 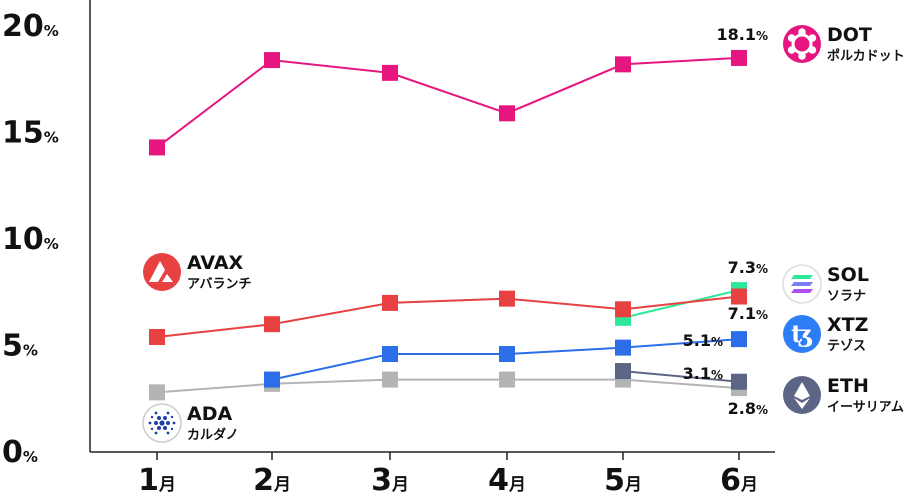 What do you see at coordinates (213, 435) in the screenshot?
I see `ada-legend-name: カルダノ` at bounding box center [213, 435].